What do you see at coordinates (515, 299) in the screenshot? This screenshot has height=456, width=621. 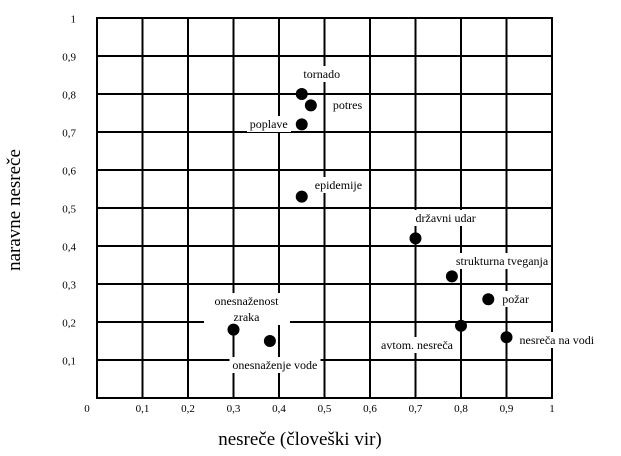 I see `point-label: požar` at bounding box center [515, 299].